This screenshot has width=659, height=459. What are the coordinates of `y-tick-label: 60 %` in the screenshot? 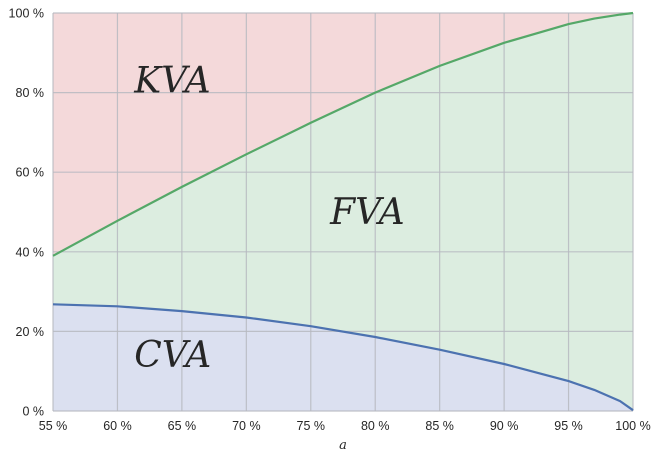 It's located at (30, 173).